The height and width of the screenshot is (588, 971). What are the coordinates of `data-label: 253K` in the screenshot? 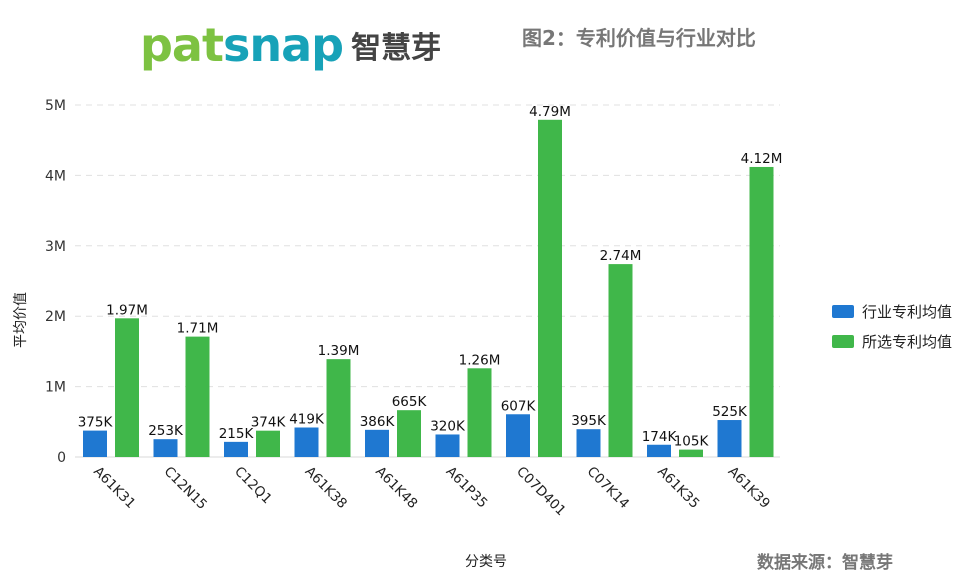 It's located at (166, 431).